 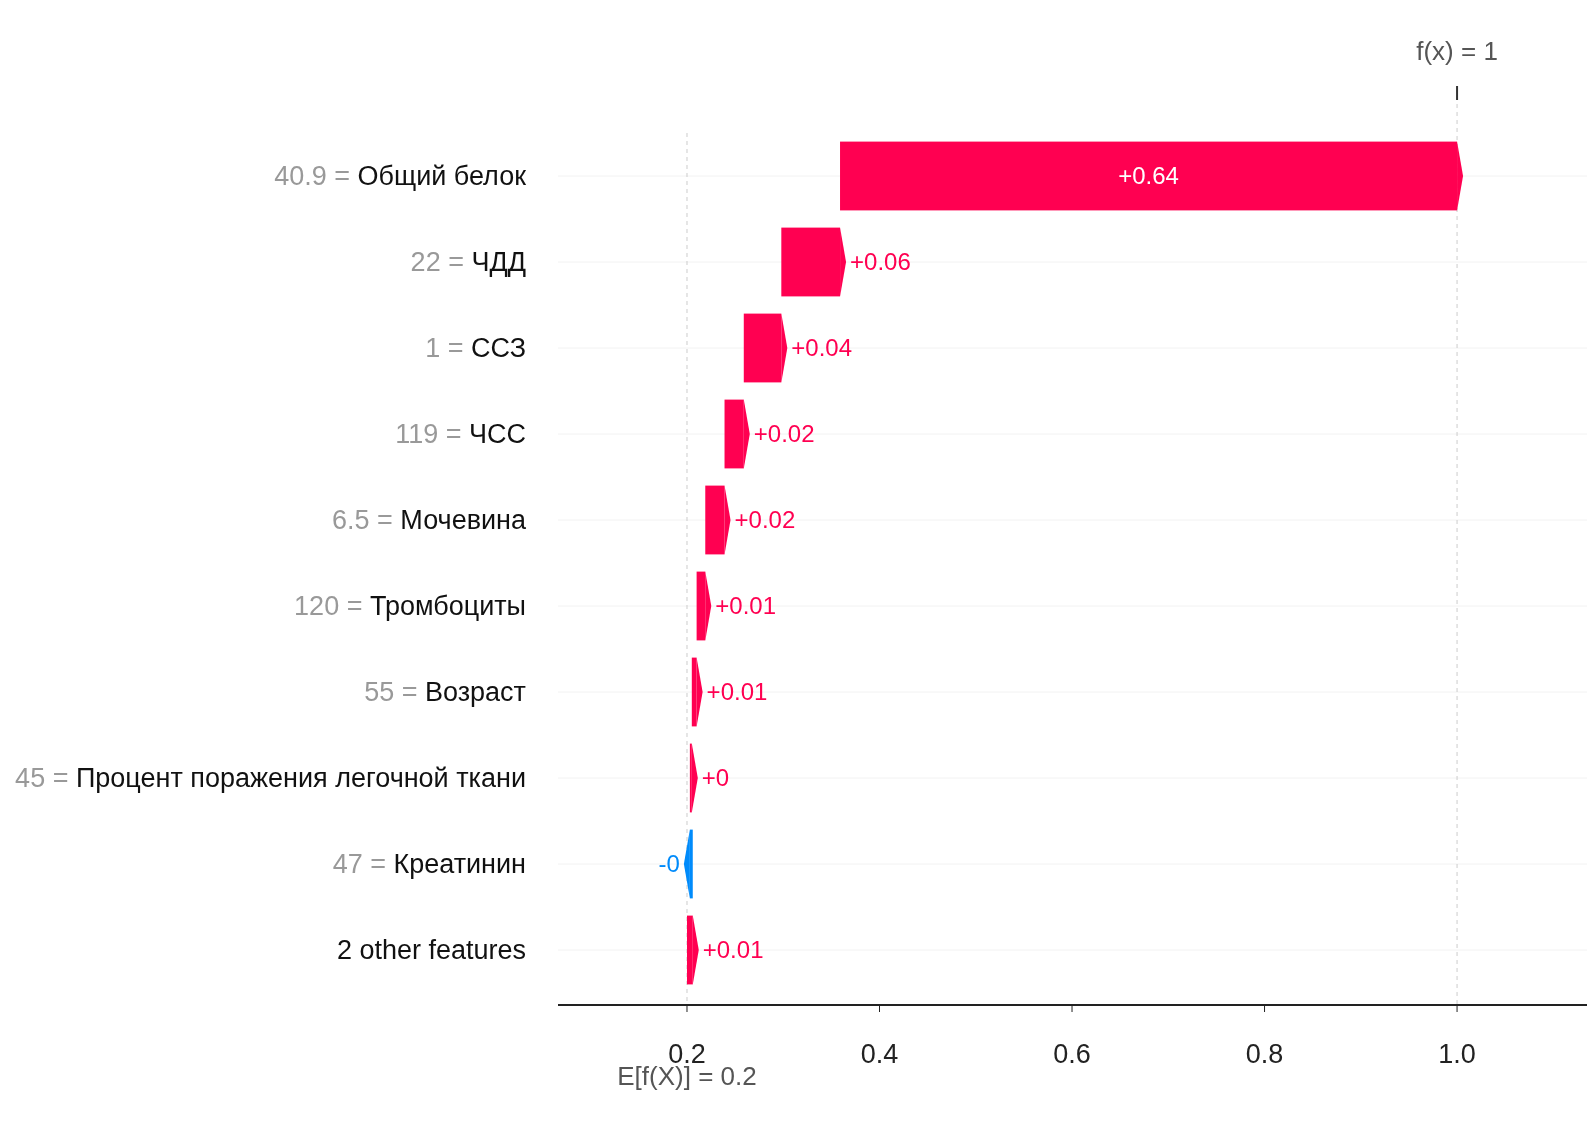 What do you see at coordinates (879, 1054) in the screenshot?
I see `x-tick-label: 0.4` at bounding box center [879, 1054].